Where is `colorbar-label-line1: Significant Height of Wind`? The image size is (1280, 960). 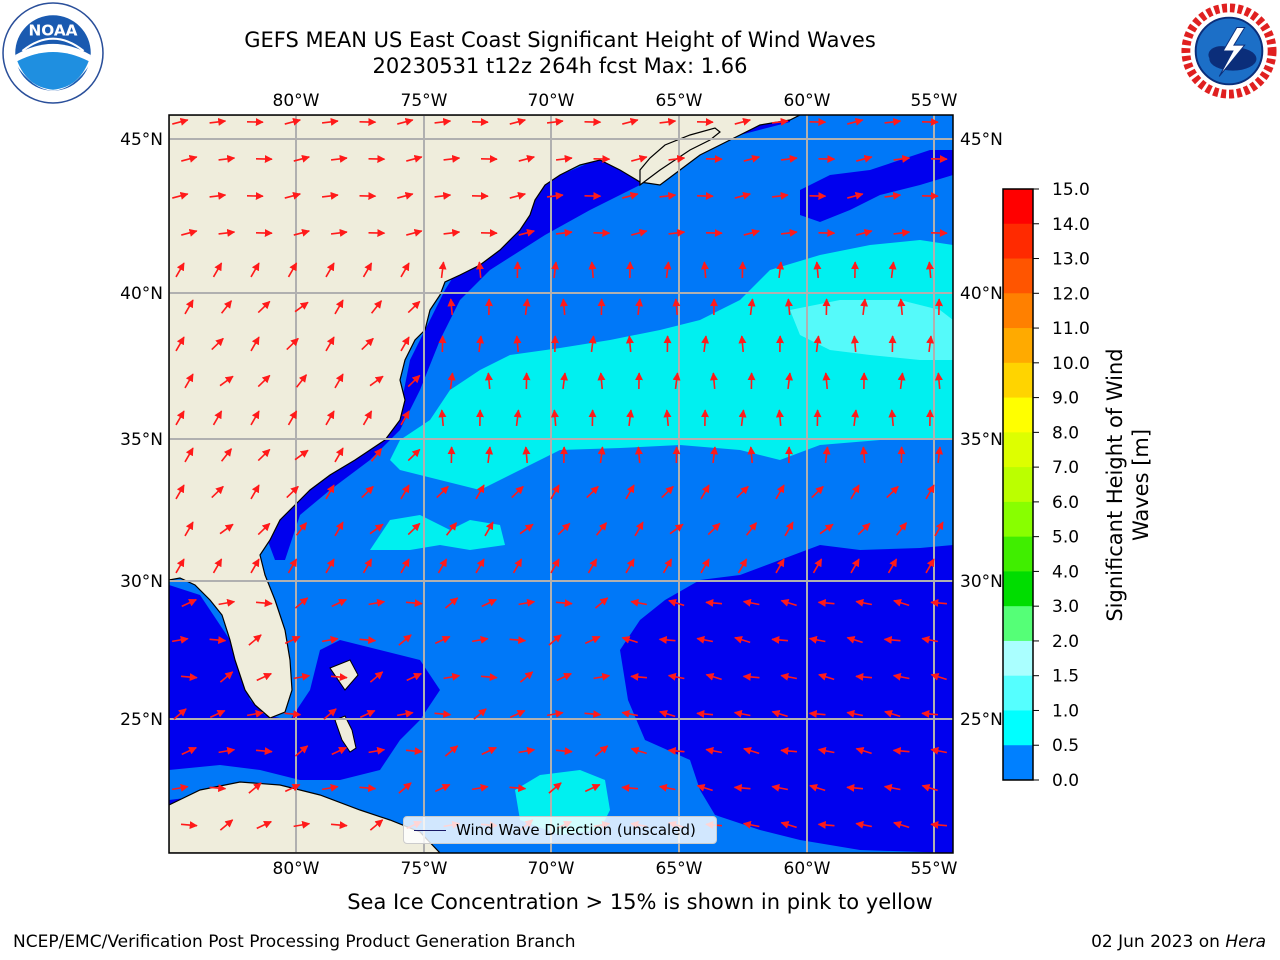
colorbar-label-line1: Significant Height of Wind is located at coordinates (1115, 485).